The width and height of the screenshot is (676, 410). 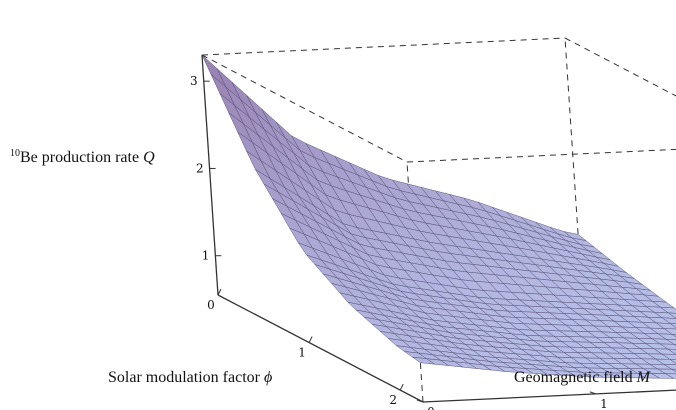 I want to click on y-axis-label: Geomagnetic field M, so click(x=583, y=377).